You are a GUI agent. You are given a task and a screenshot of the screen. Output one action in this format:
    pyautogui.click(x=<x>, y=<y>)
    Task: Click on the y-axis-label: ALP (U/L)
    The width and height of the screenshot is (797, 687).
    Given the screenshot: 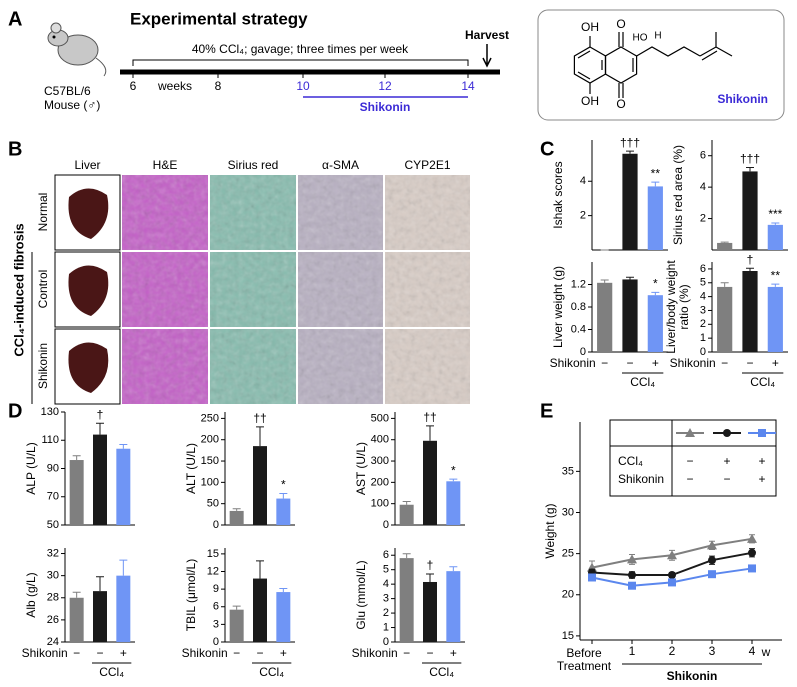 What is the action you would take?
    pyautogui.click(x=30, y=468)
    